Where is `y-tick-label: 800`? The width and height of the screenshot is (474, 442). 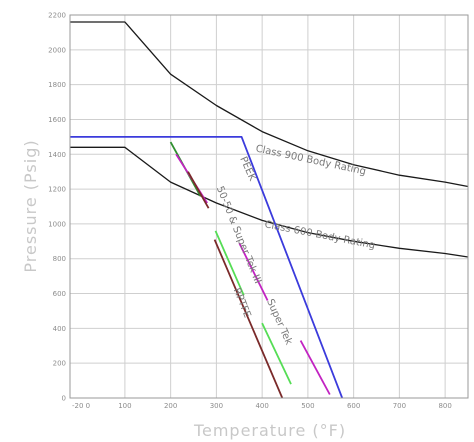 y-tick-label: 800 is located at coordinates (59, 259).